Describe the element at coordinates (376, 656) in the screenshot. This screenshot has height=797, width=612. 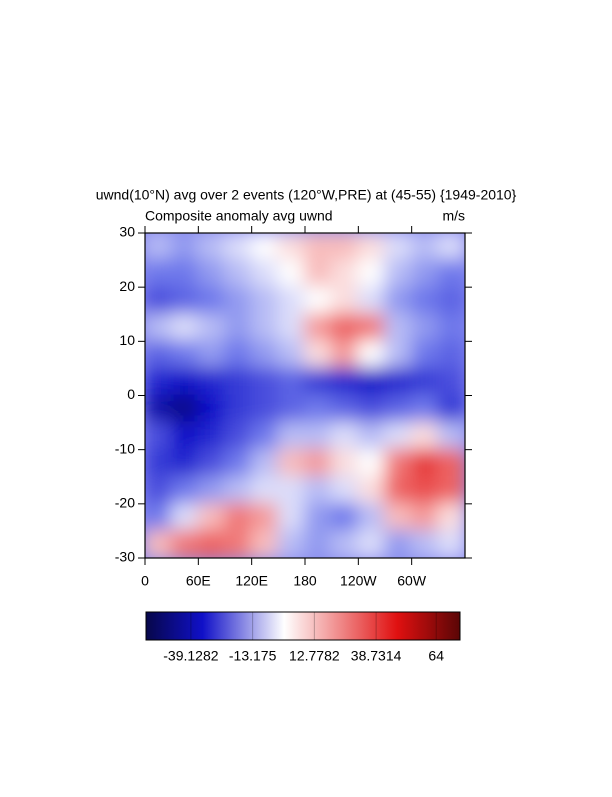
I see `colorbar-label: 38.7314` at that location.